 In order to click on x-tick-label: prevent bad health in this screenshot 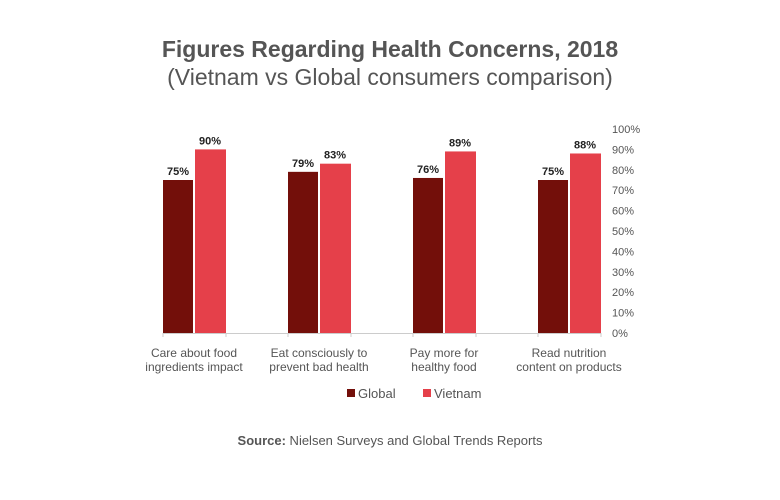, I will do `click(318, 367)`.